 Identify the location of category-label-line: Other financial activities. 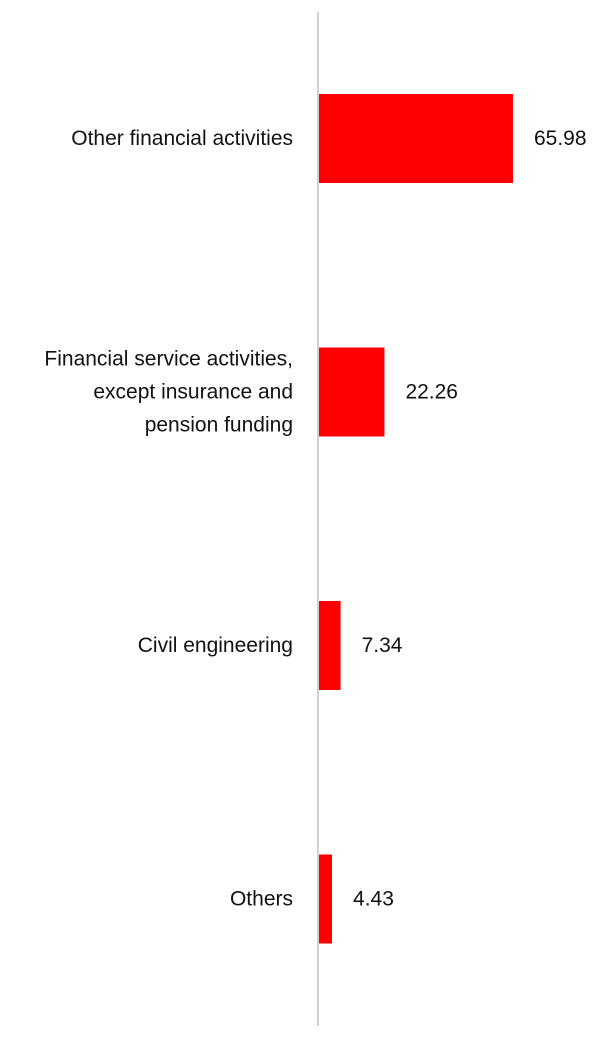
(182, 138).